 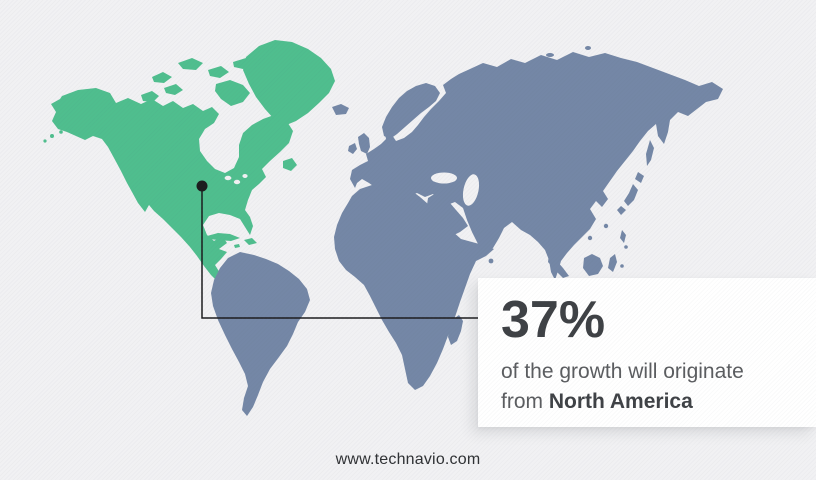 What do you see at coordinates (340, 109) in the screenshot?
I see `iceland` at bounding box center [340, 109].